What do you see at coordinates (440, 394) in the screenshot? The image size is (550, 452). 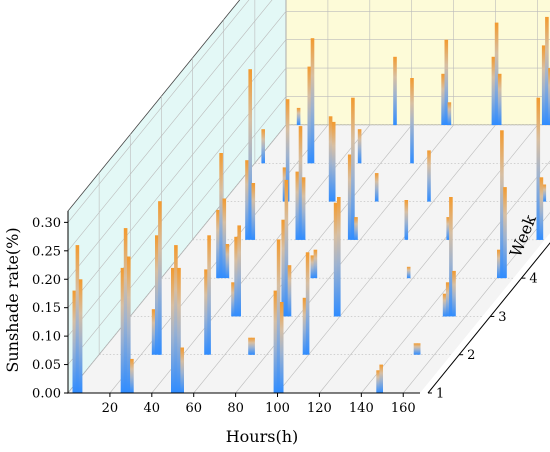 I see `z-tick-label: 1` at bounding box center [440, 394].